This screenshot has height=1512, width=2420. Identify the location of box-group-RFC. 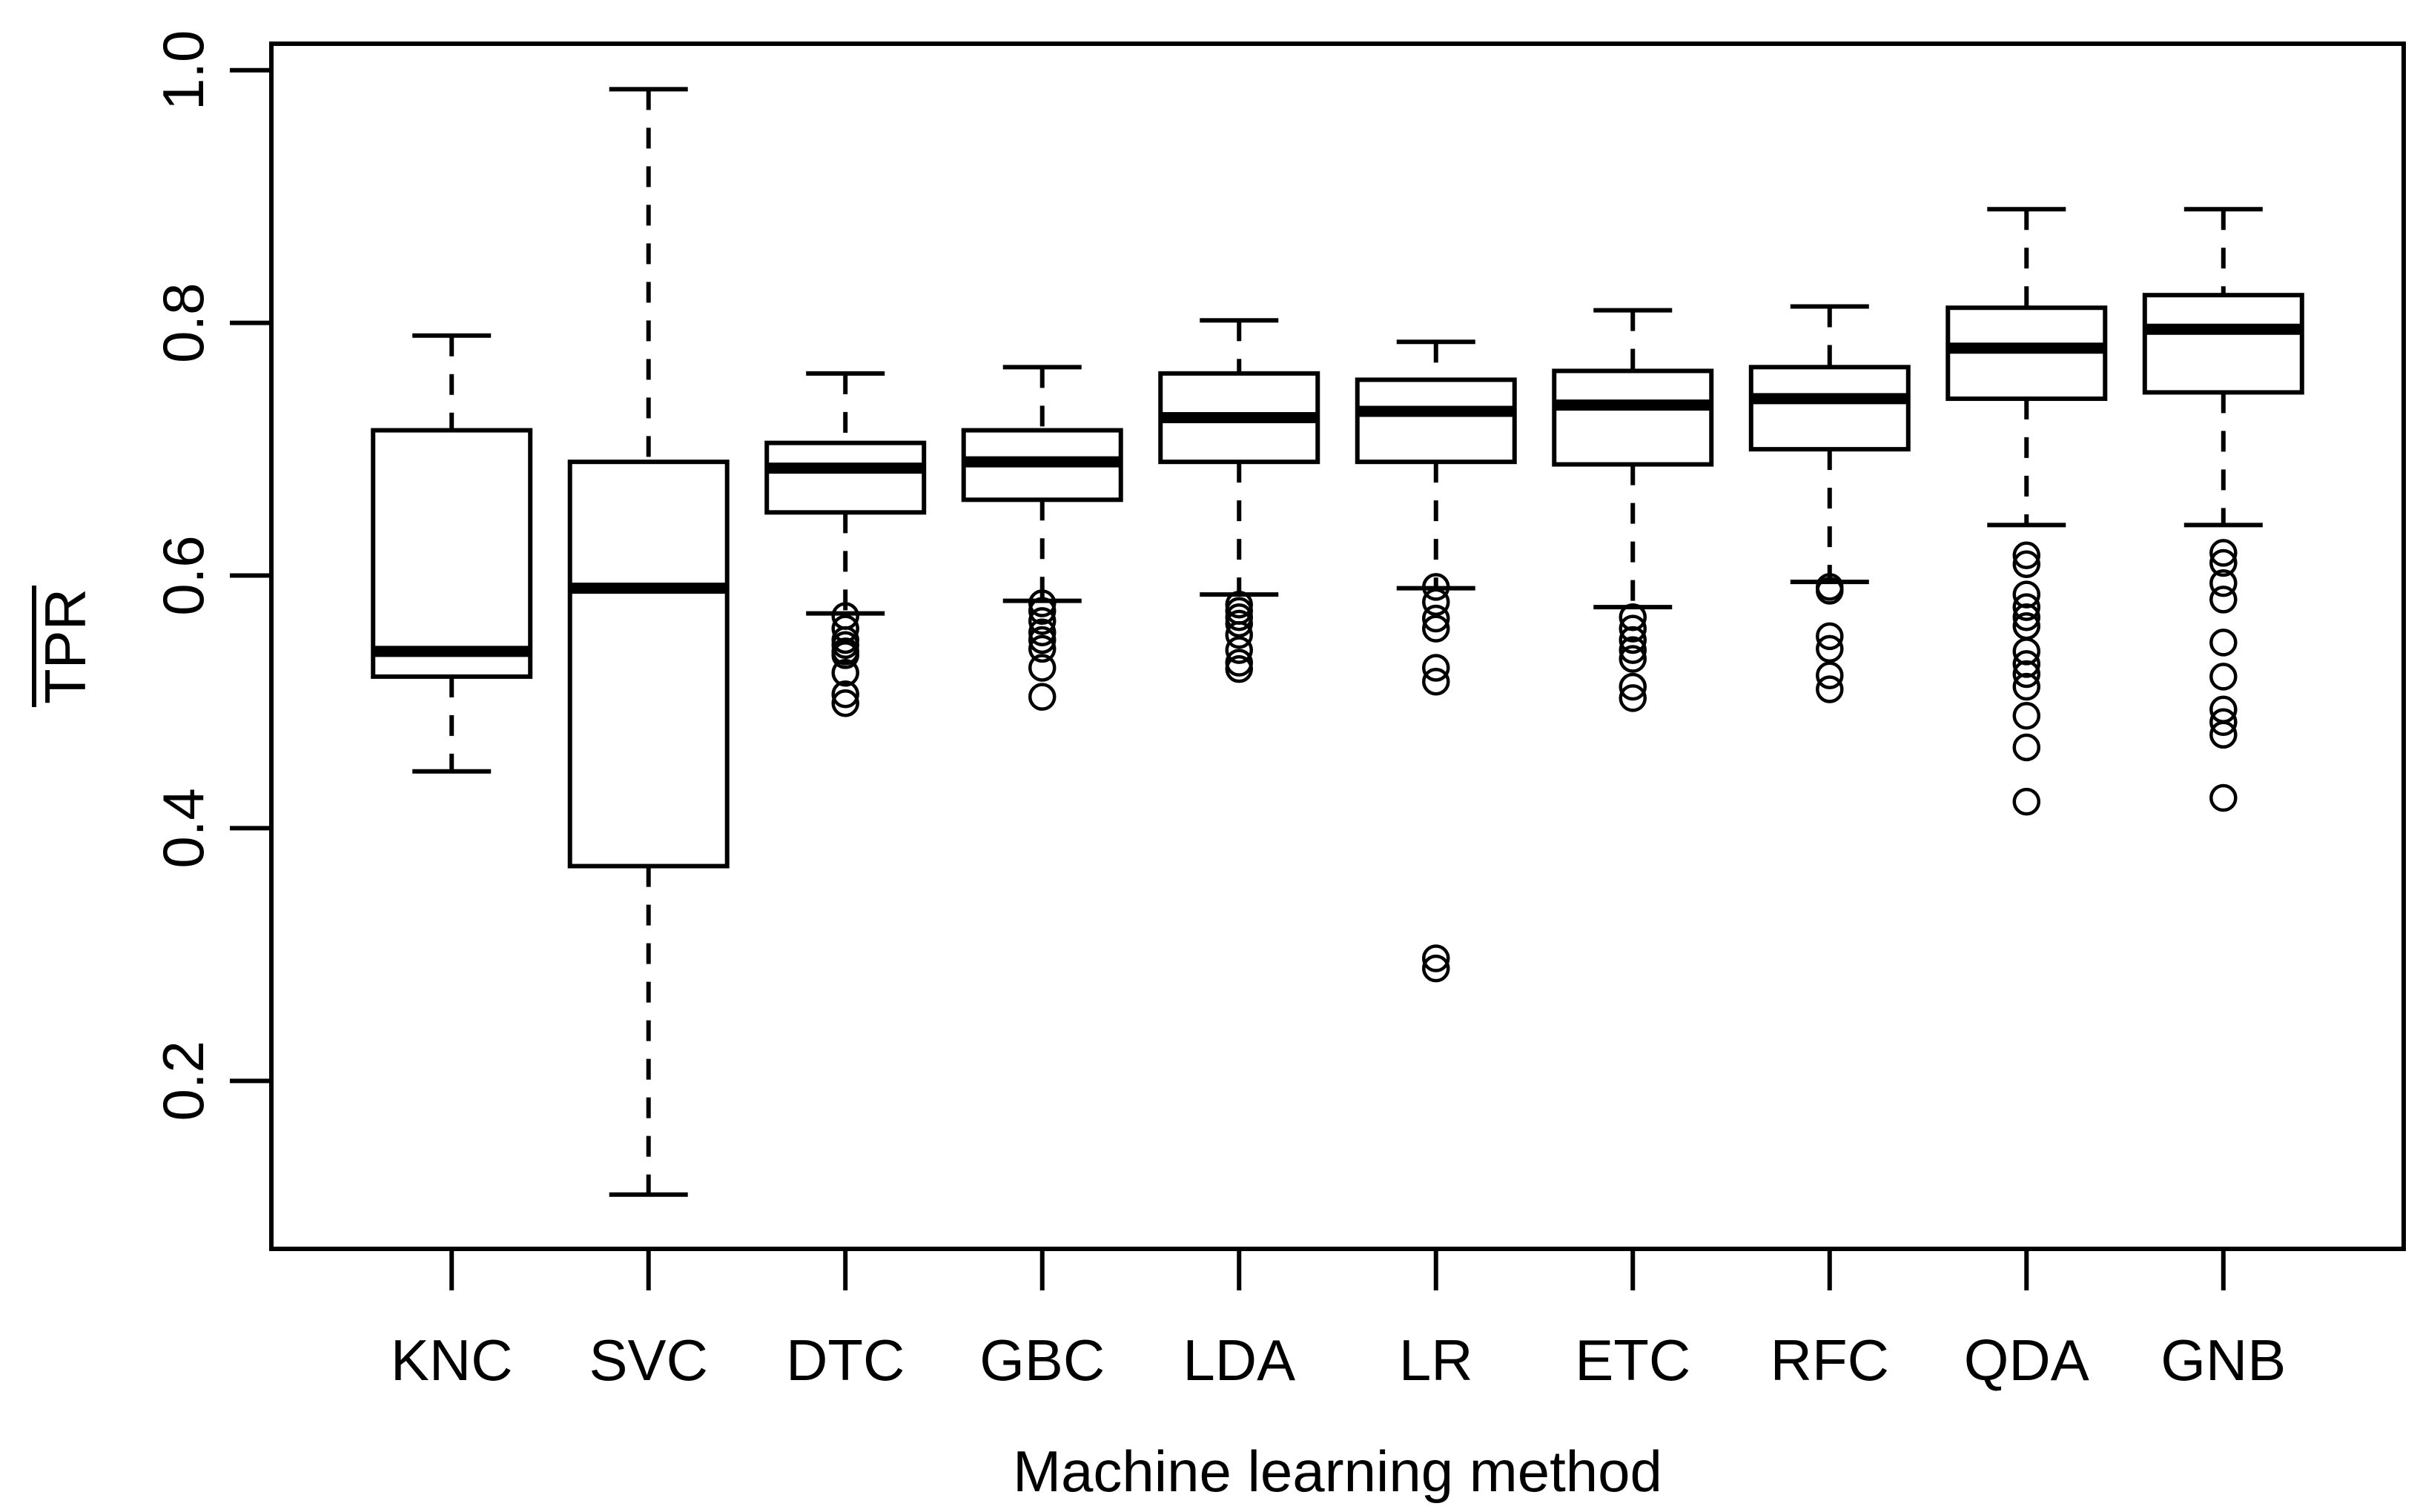
(1829, 504).